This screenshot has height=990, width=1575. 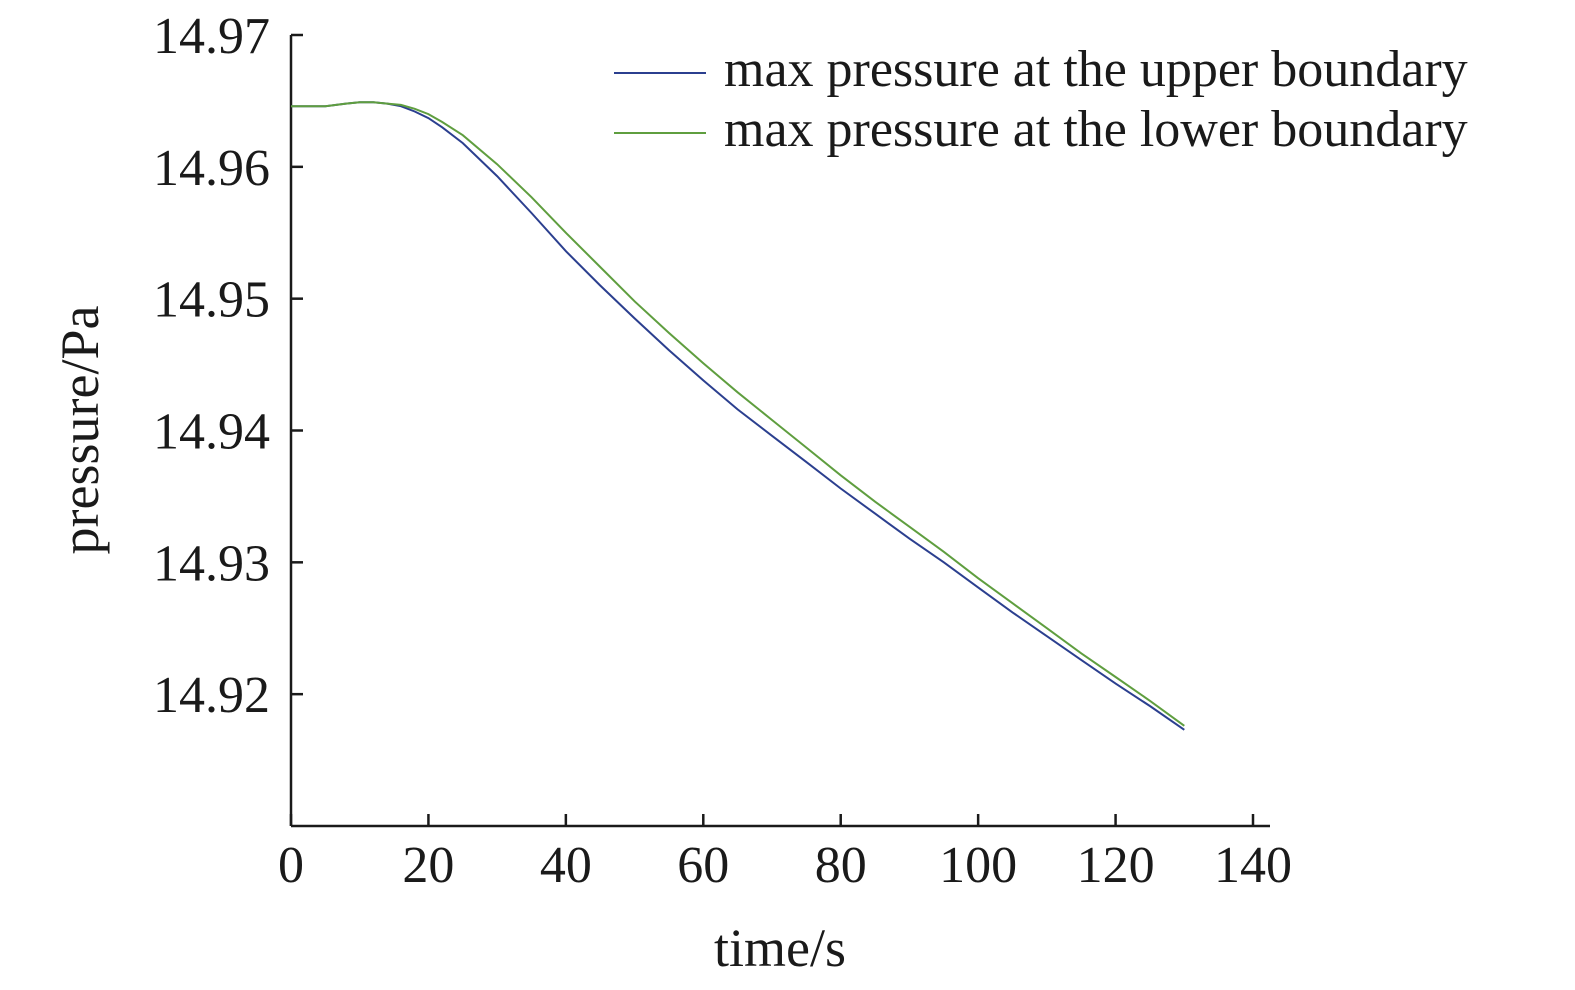 What do you see at coordinates (428, 865) in the screenshot?
I see `x-tick-label: 20` at bounding box center [428, 865].